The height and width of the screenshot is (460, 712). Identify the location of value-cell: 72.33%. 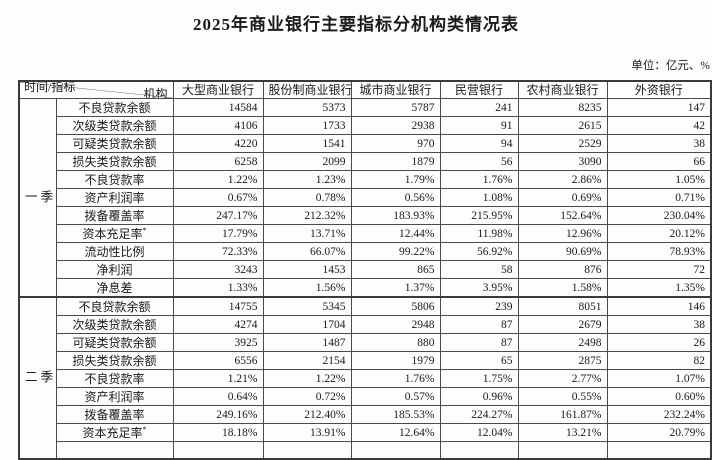
(218, 251).